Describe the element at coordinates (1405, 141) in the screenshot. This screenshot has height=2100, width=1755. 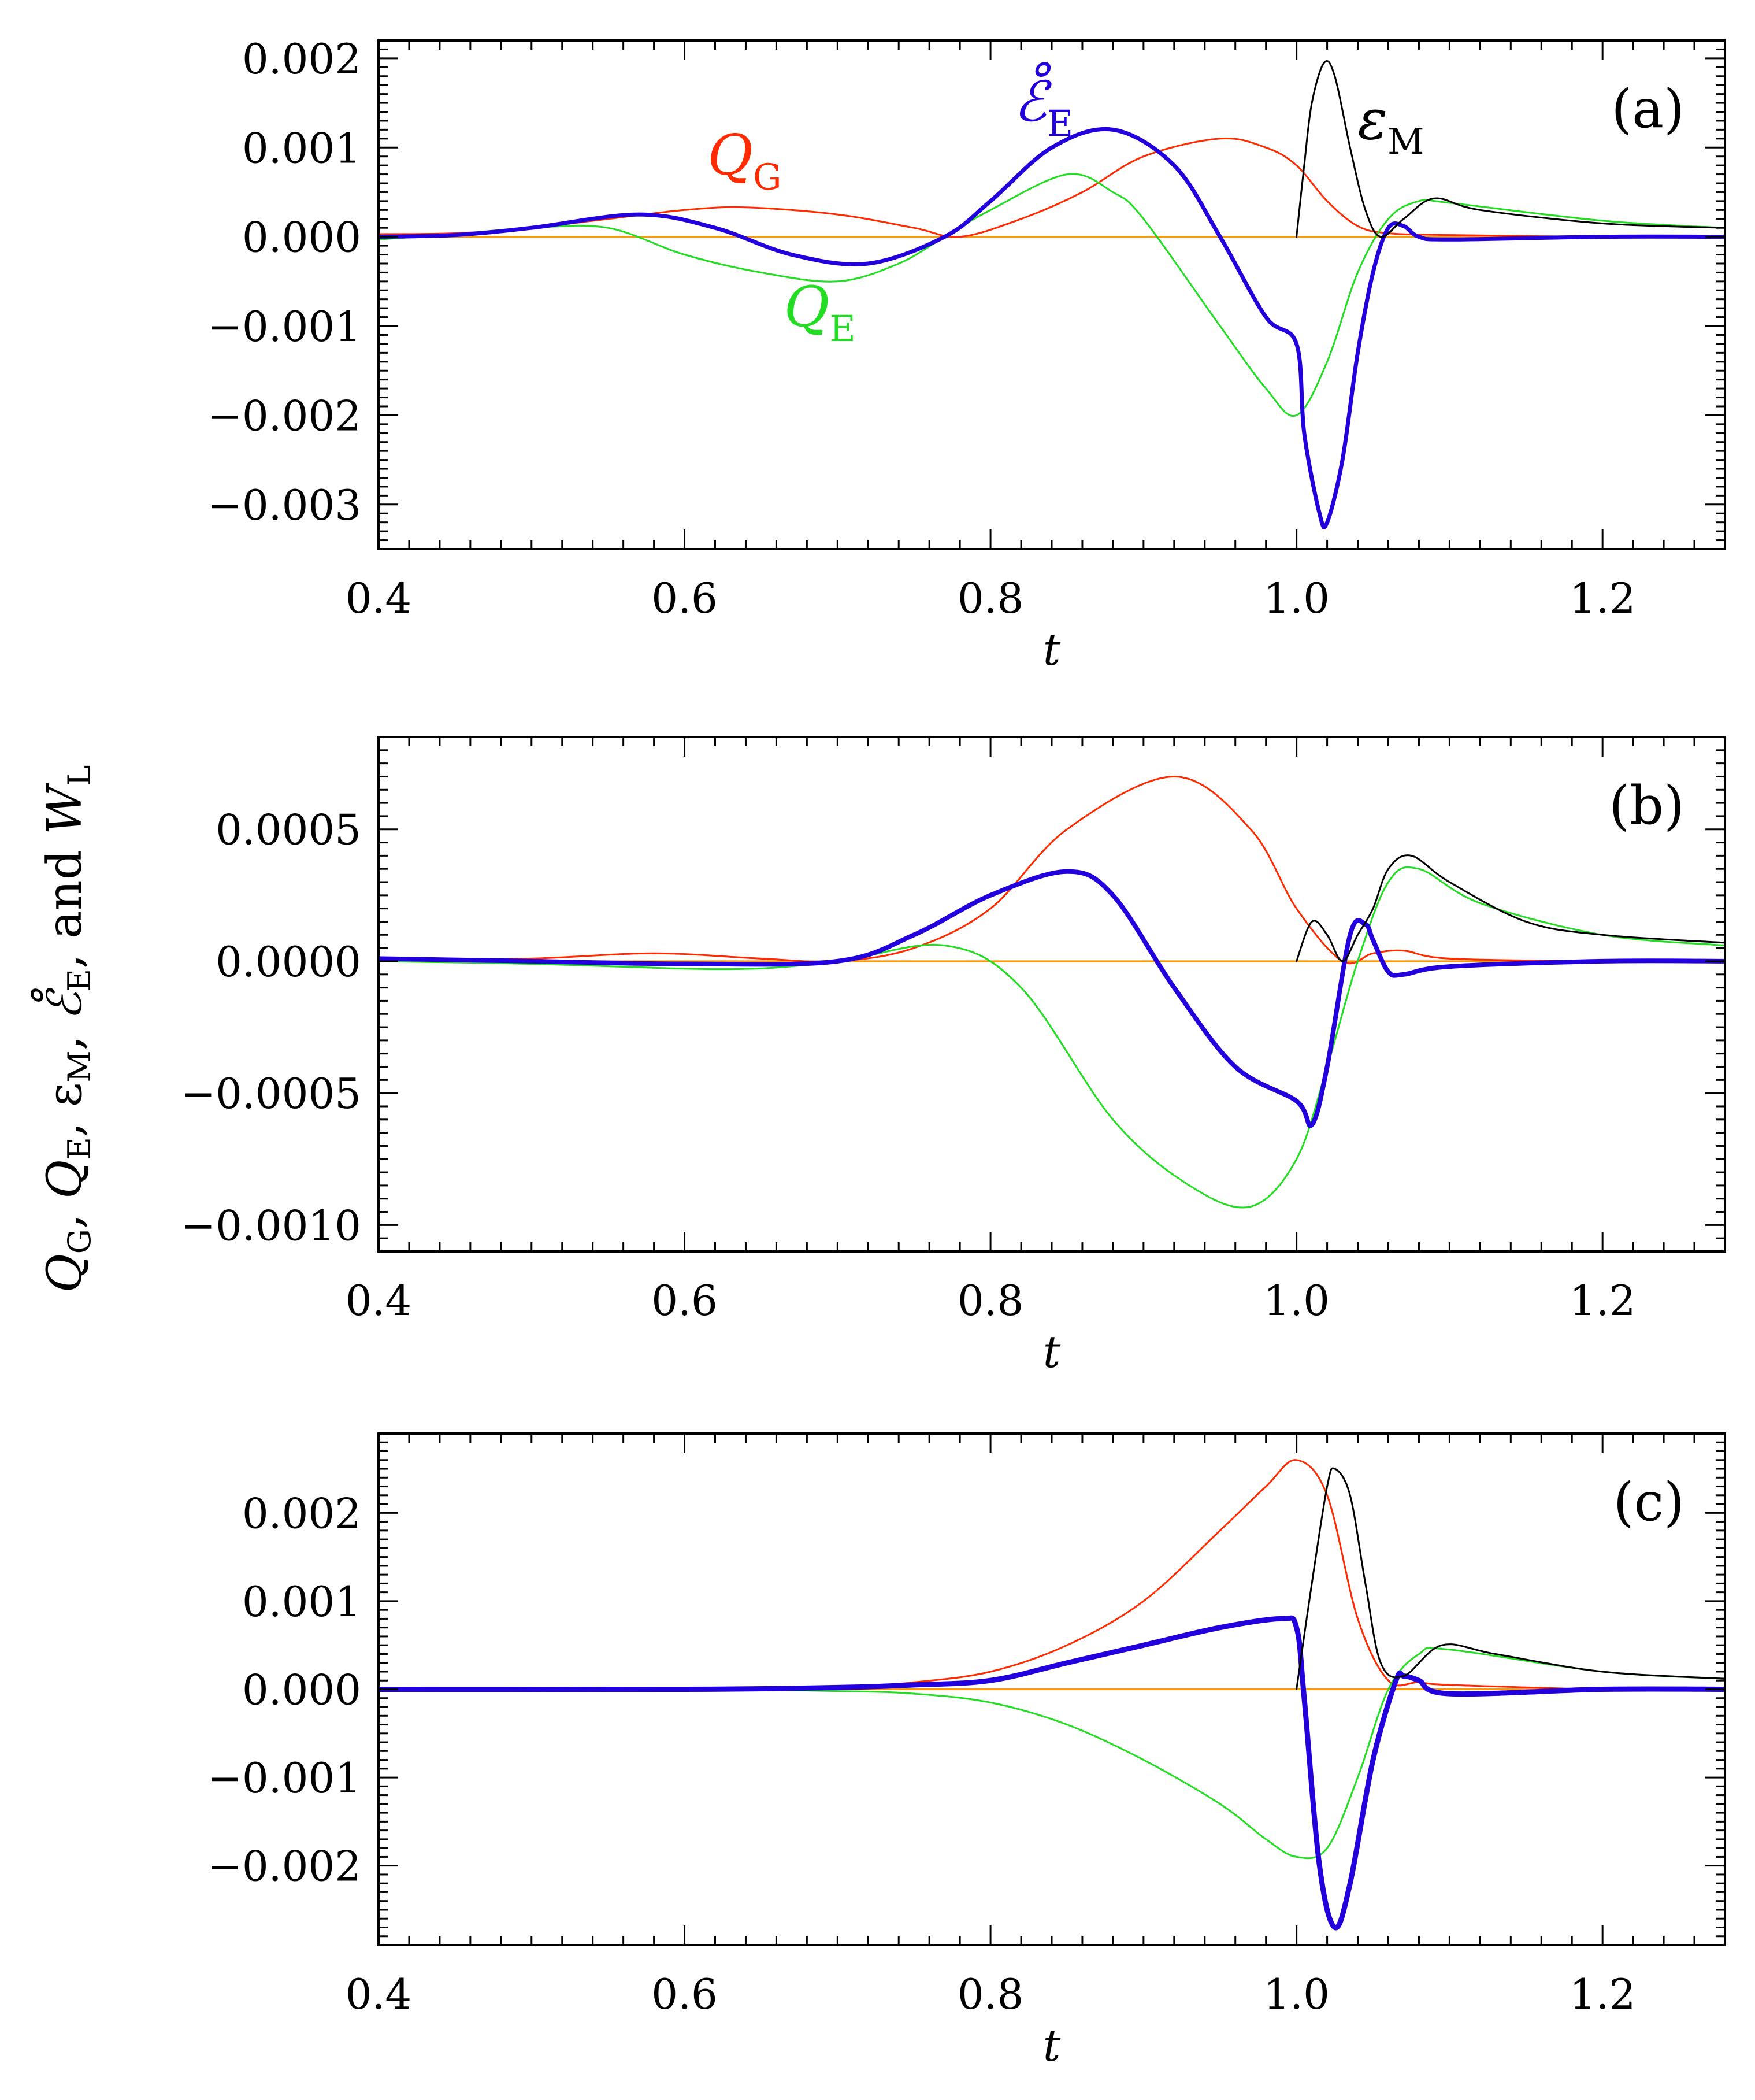
I see `annotation-subscript: M` at that location.